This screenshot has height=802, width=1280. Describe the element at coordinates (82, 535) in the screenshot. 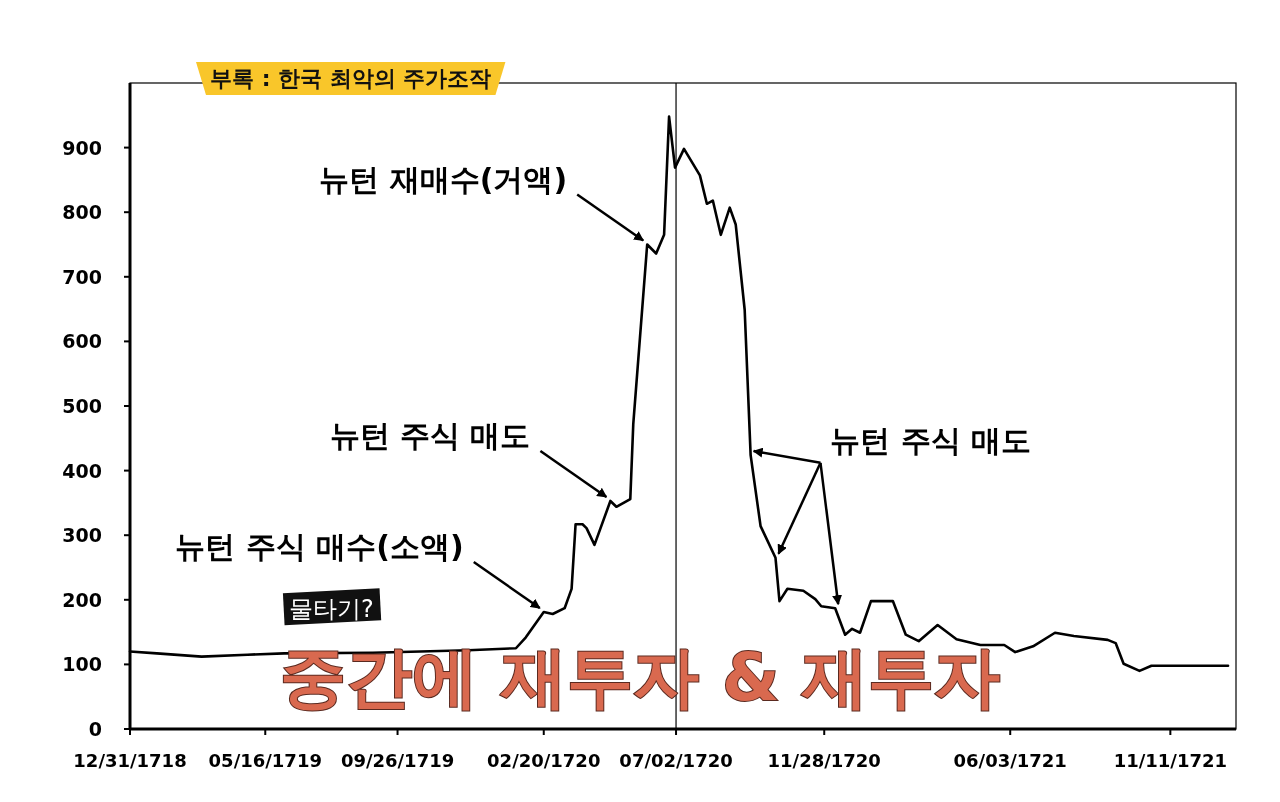

I see `y-tick-label: 300` at that location.